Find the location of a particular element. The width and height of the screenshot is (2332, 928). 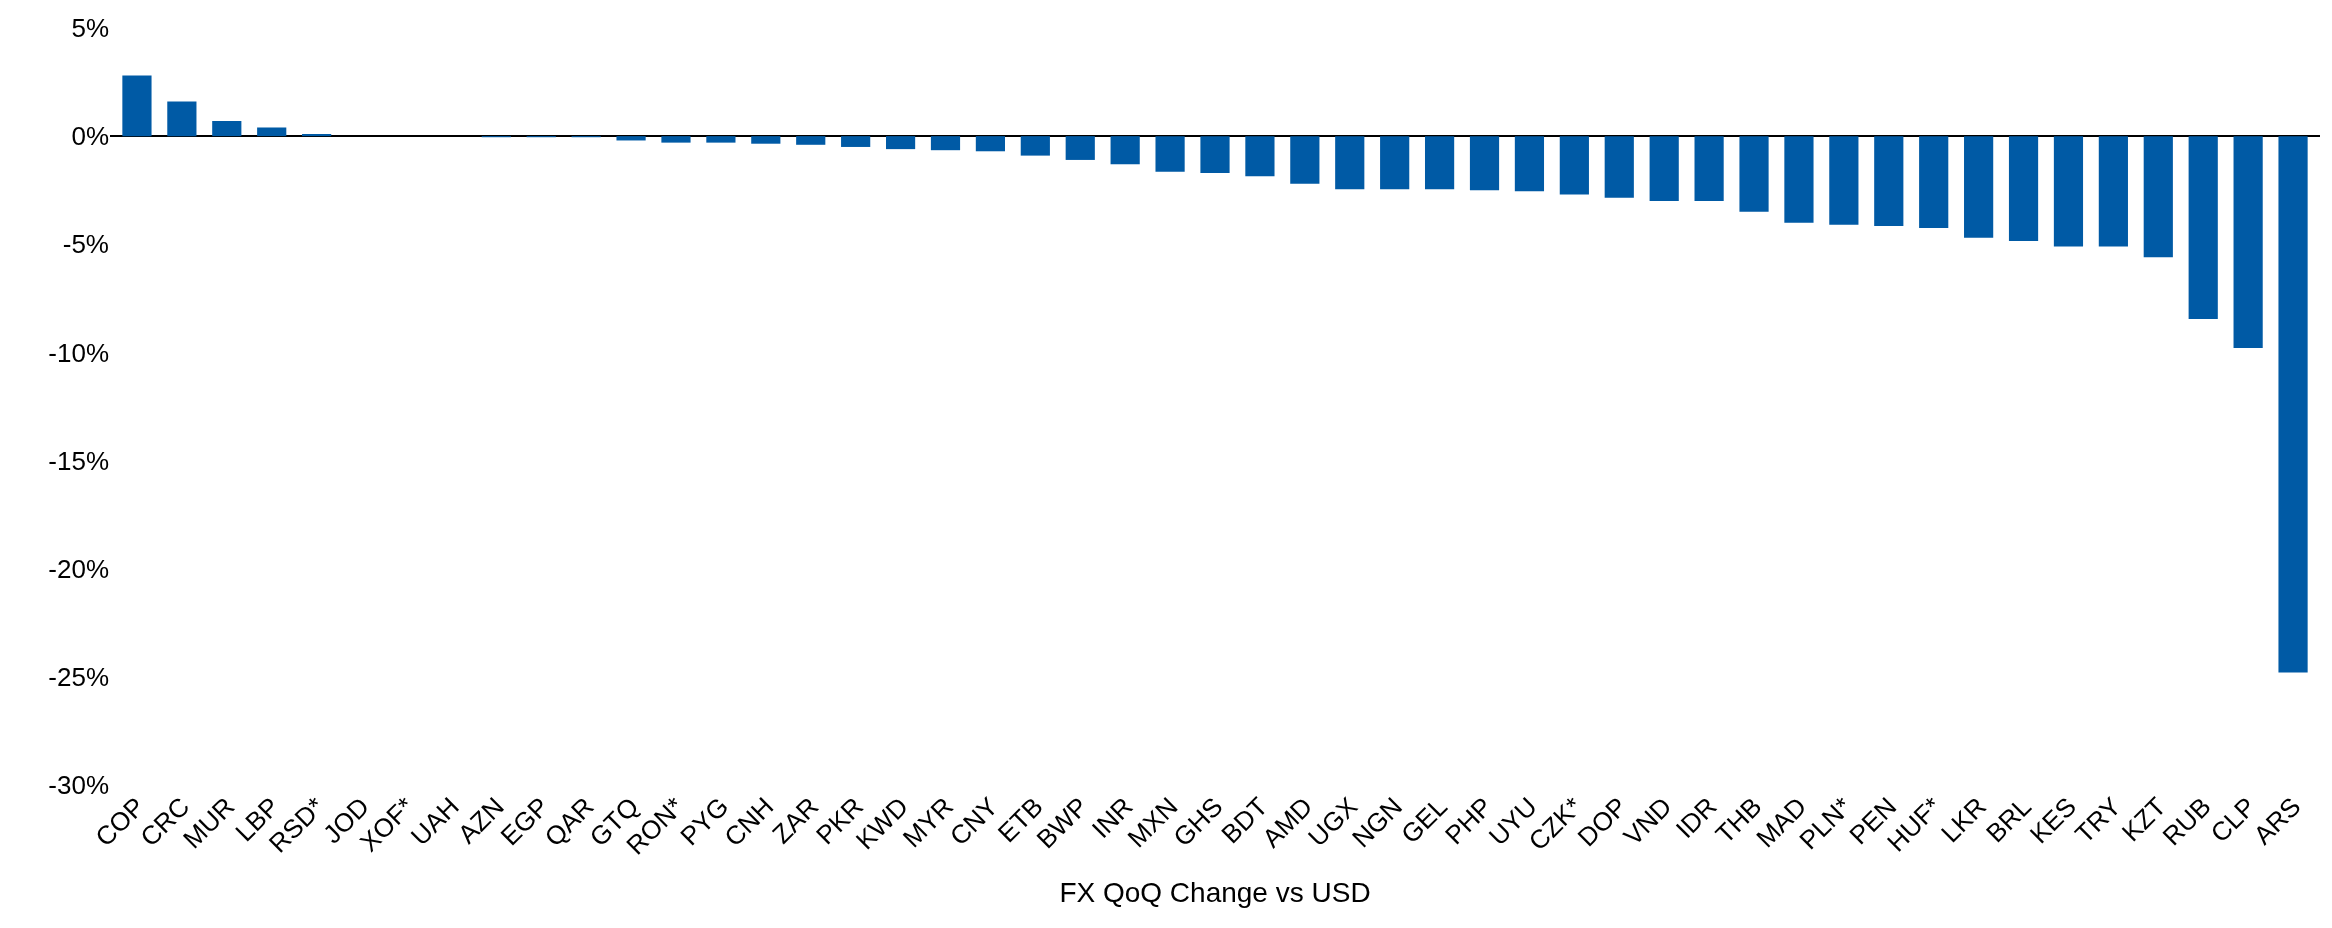

y-tick-label: 5% is located at coordinates (90, 28).